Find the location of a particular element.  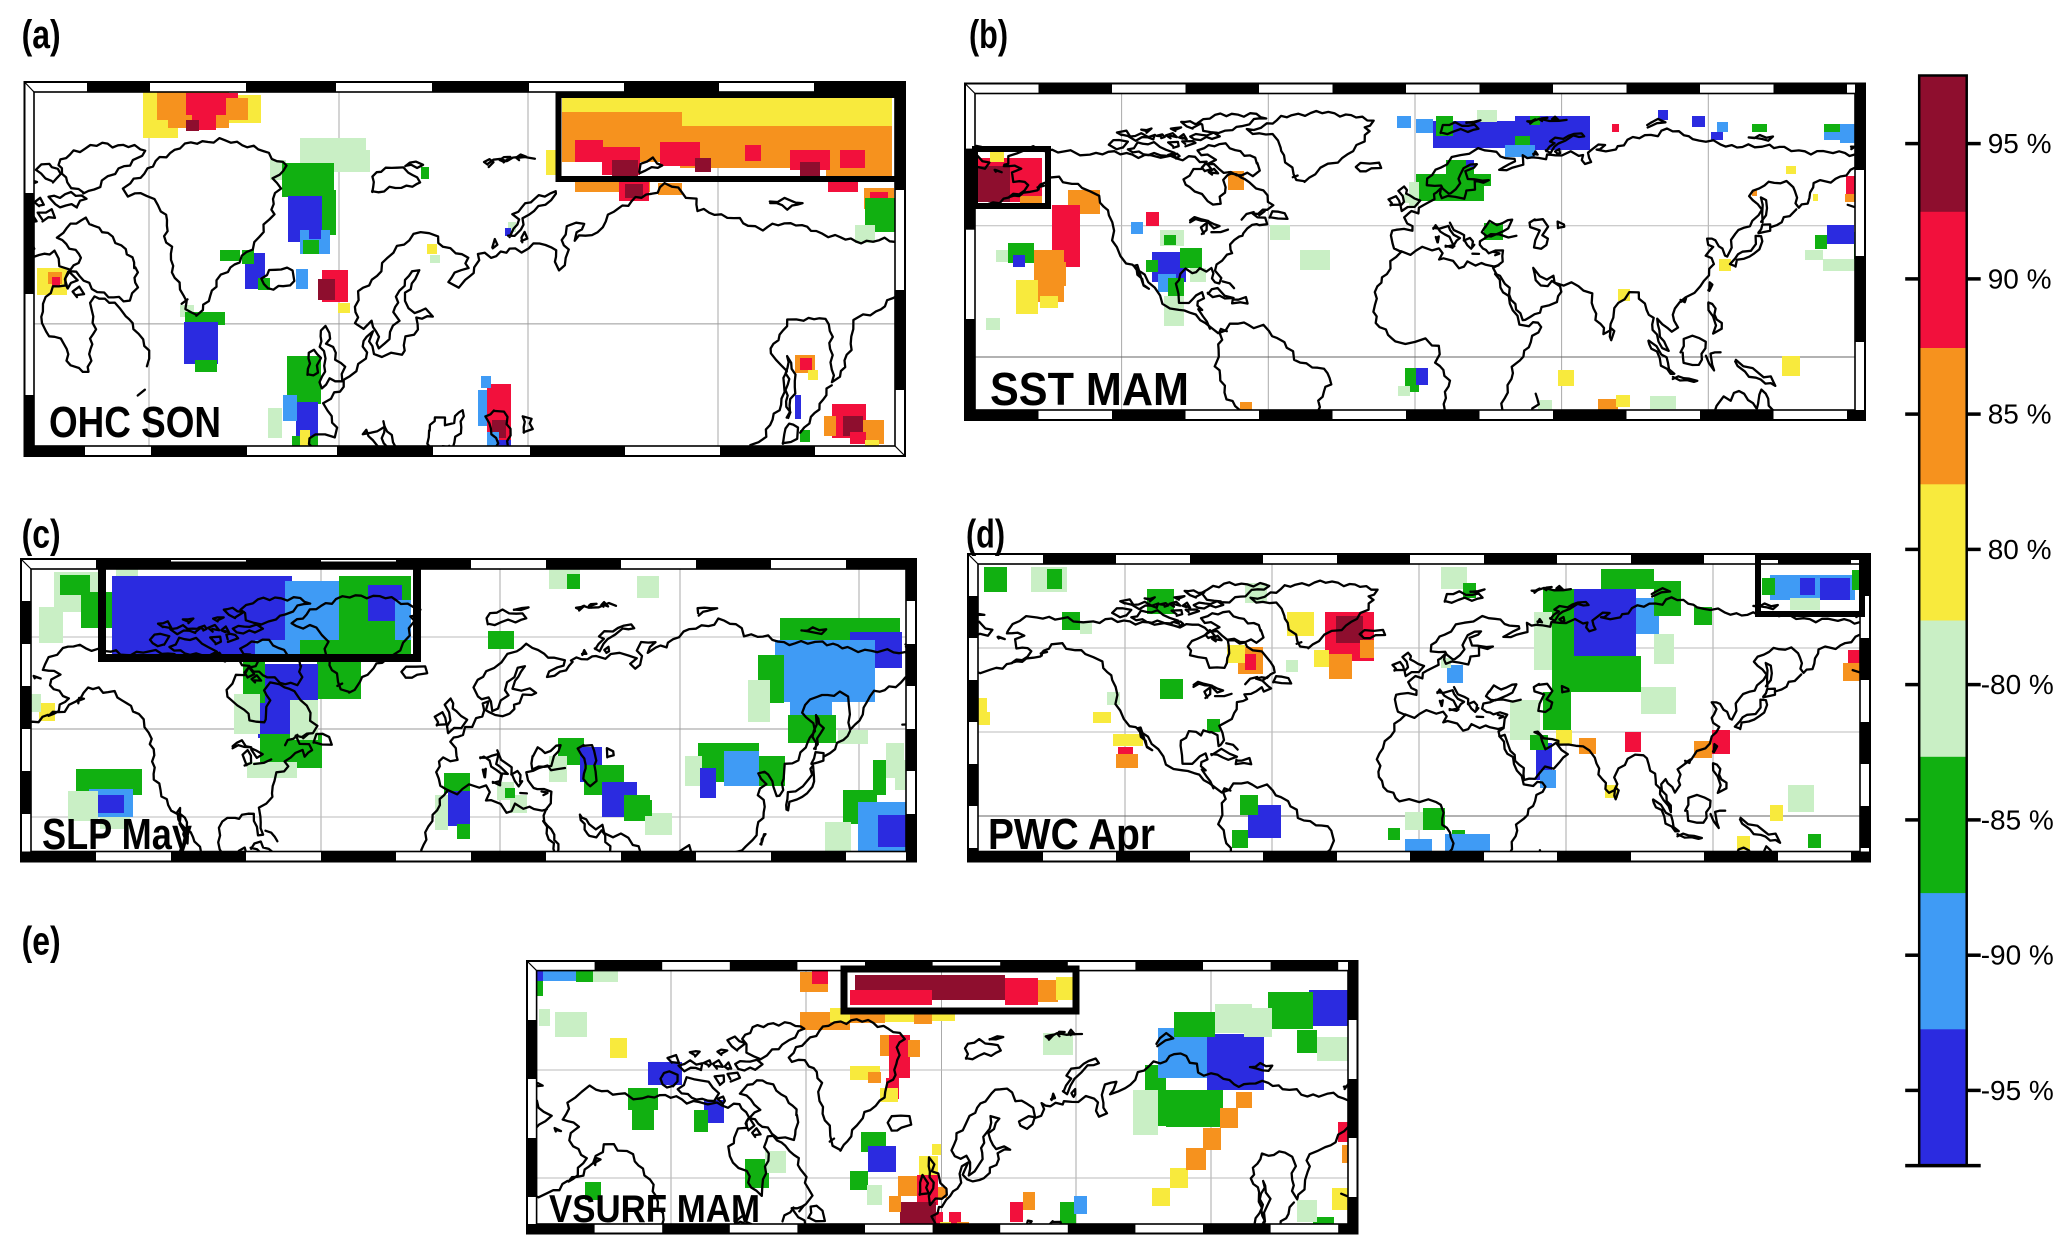

svg-text: 85 % is located at coordinates (2020, 414).